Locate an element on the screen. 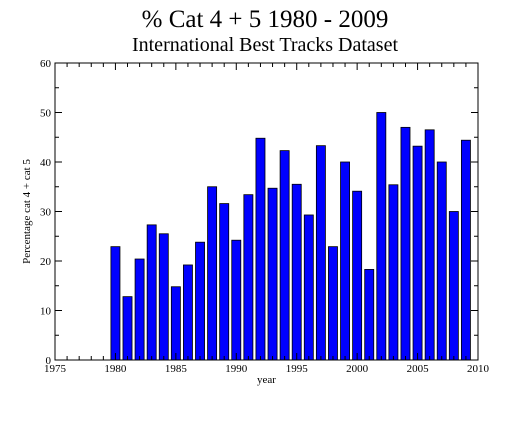  x-tick-label-1990: 1990 is located at coordinates (236, 369).